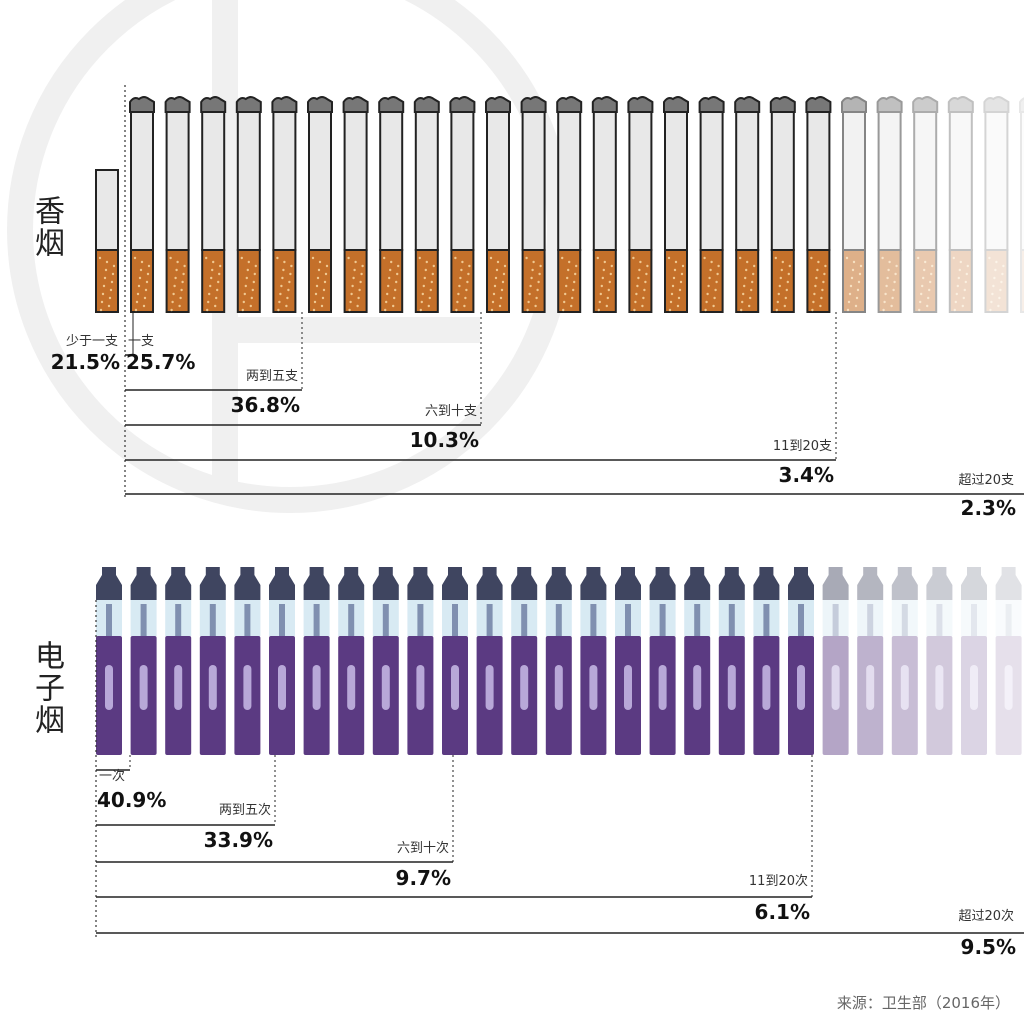  I want to click on group-label: 两到五支, so click(272, 376).